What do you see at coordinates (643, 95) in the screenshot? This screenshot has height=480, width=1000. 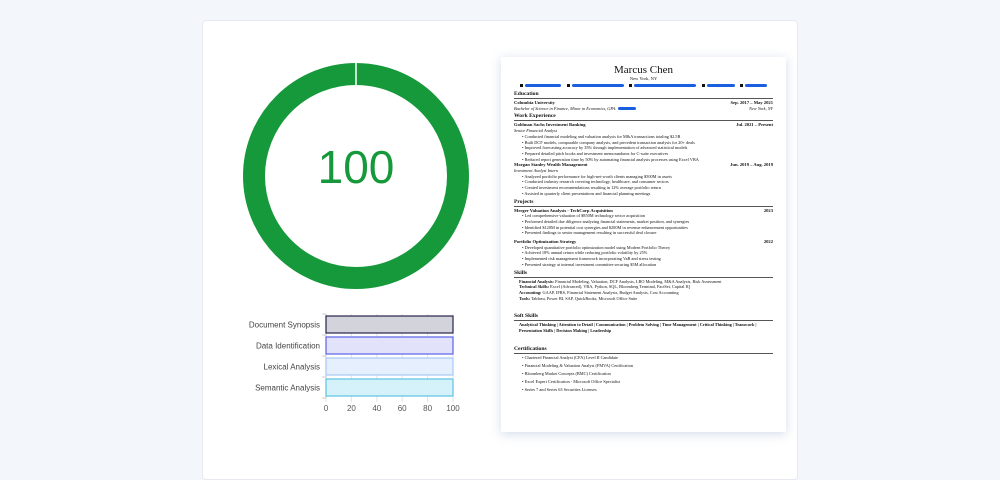 I see `education-heading: Education` at bounding box center [643, 95].